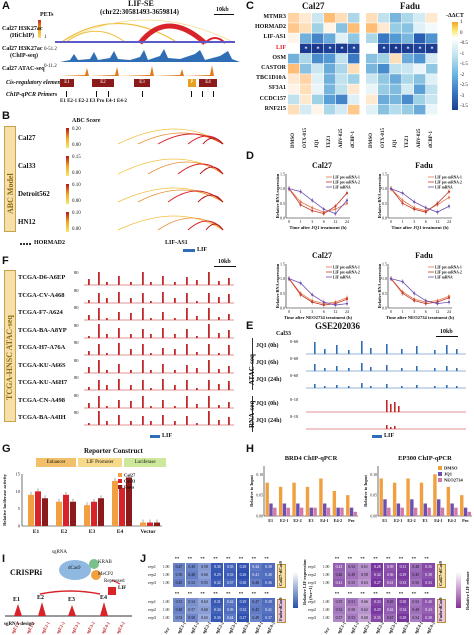  What do you see at coordinates (103, 83) in the screenshot?
I see `element-e2: E2` at bounding box center [103, 83].